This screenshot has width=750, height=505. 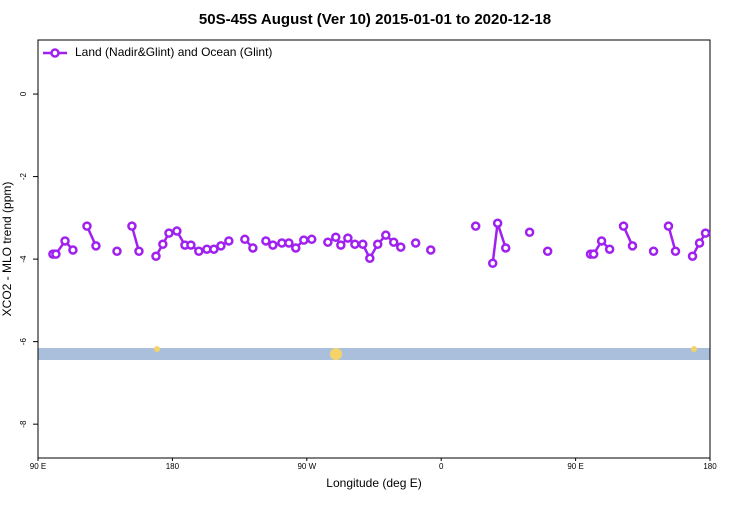 I want to click on legend-label: Land (Nadir&Glint) and Ocean (Glint), so click(x=173, y=52).